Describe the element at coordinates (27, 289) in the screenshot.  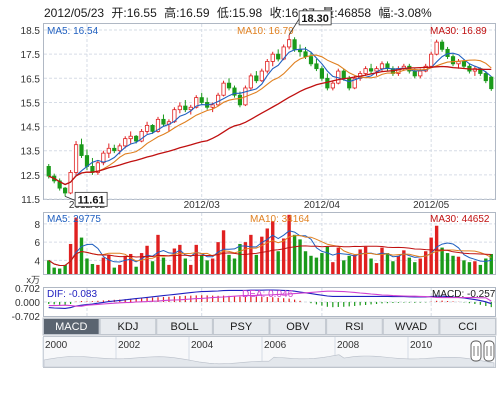
I see `macd-tick-label: 0.702` at that location.